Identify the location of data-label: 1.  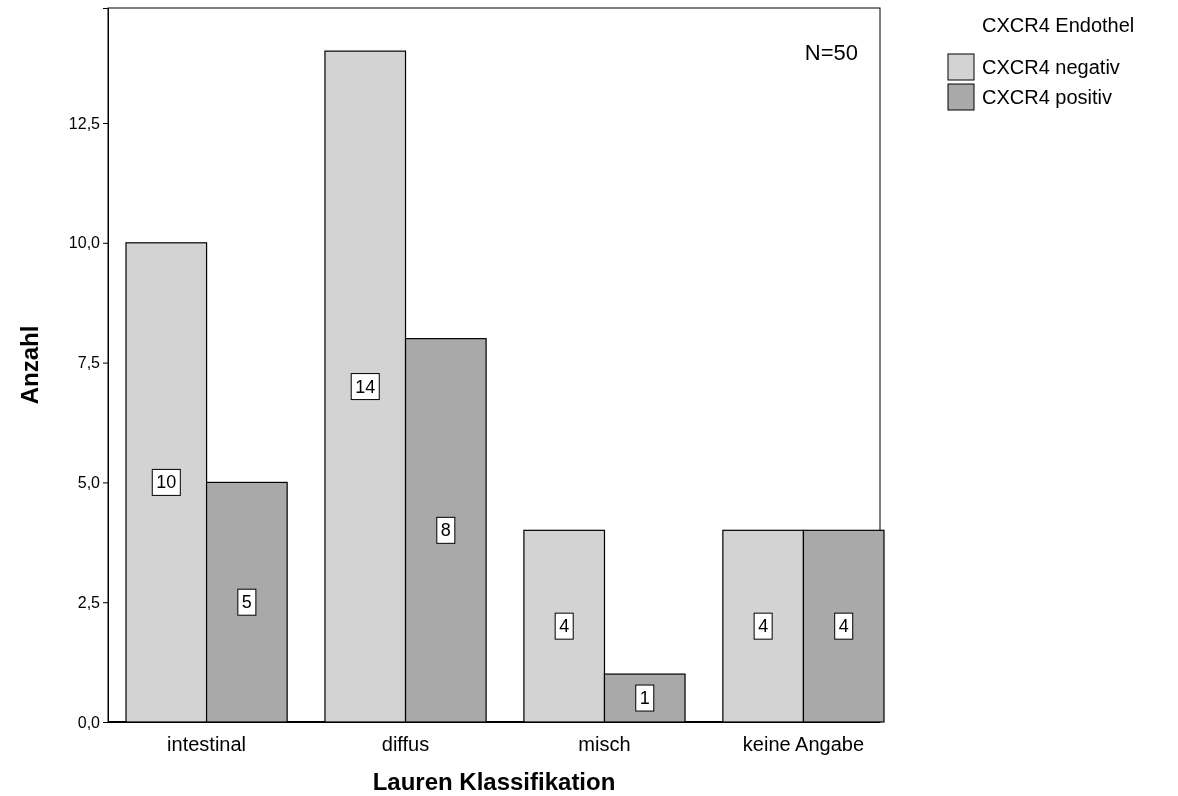
(644, 698).